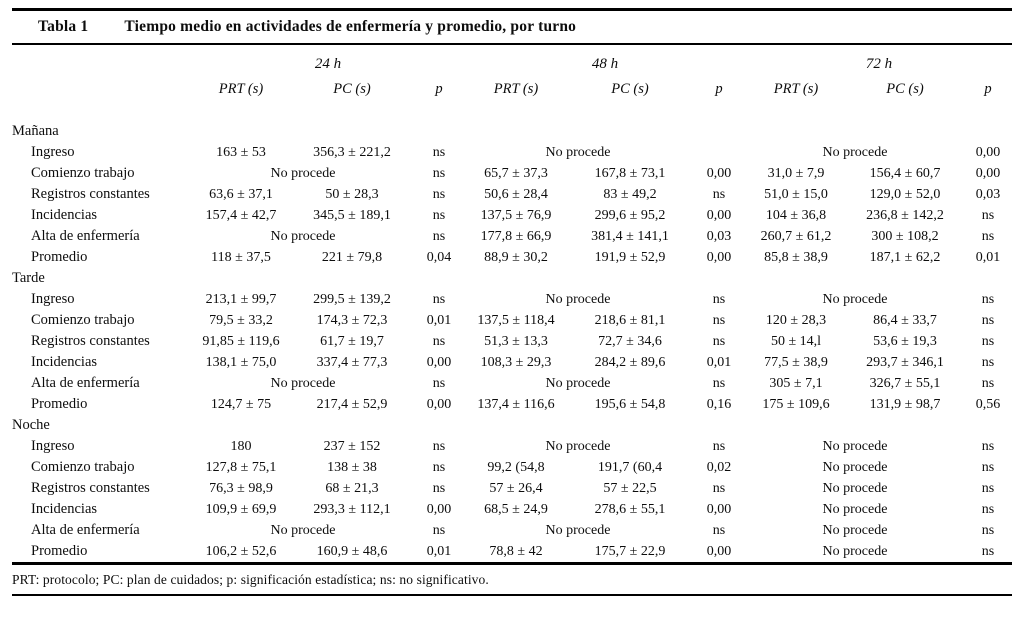 The height and width of the screenshot is (619, 1024). Describe the element at coordinates (241, 509) in the screenshot. I see `prt-value: 109,9 ± 69,9` at that location.